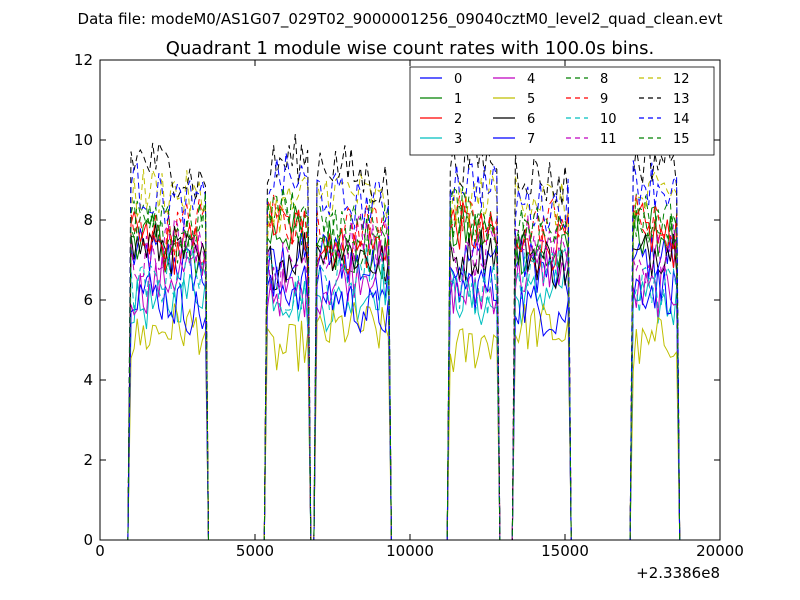 This screenshot has height=600, width=800. Describe the element at coordinates (531, 99) in the screenshot. I see `legend-label: 5` at that location.